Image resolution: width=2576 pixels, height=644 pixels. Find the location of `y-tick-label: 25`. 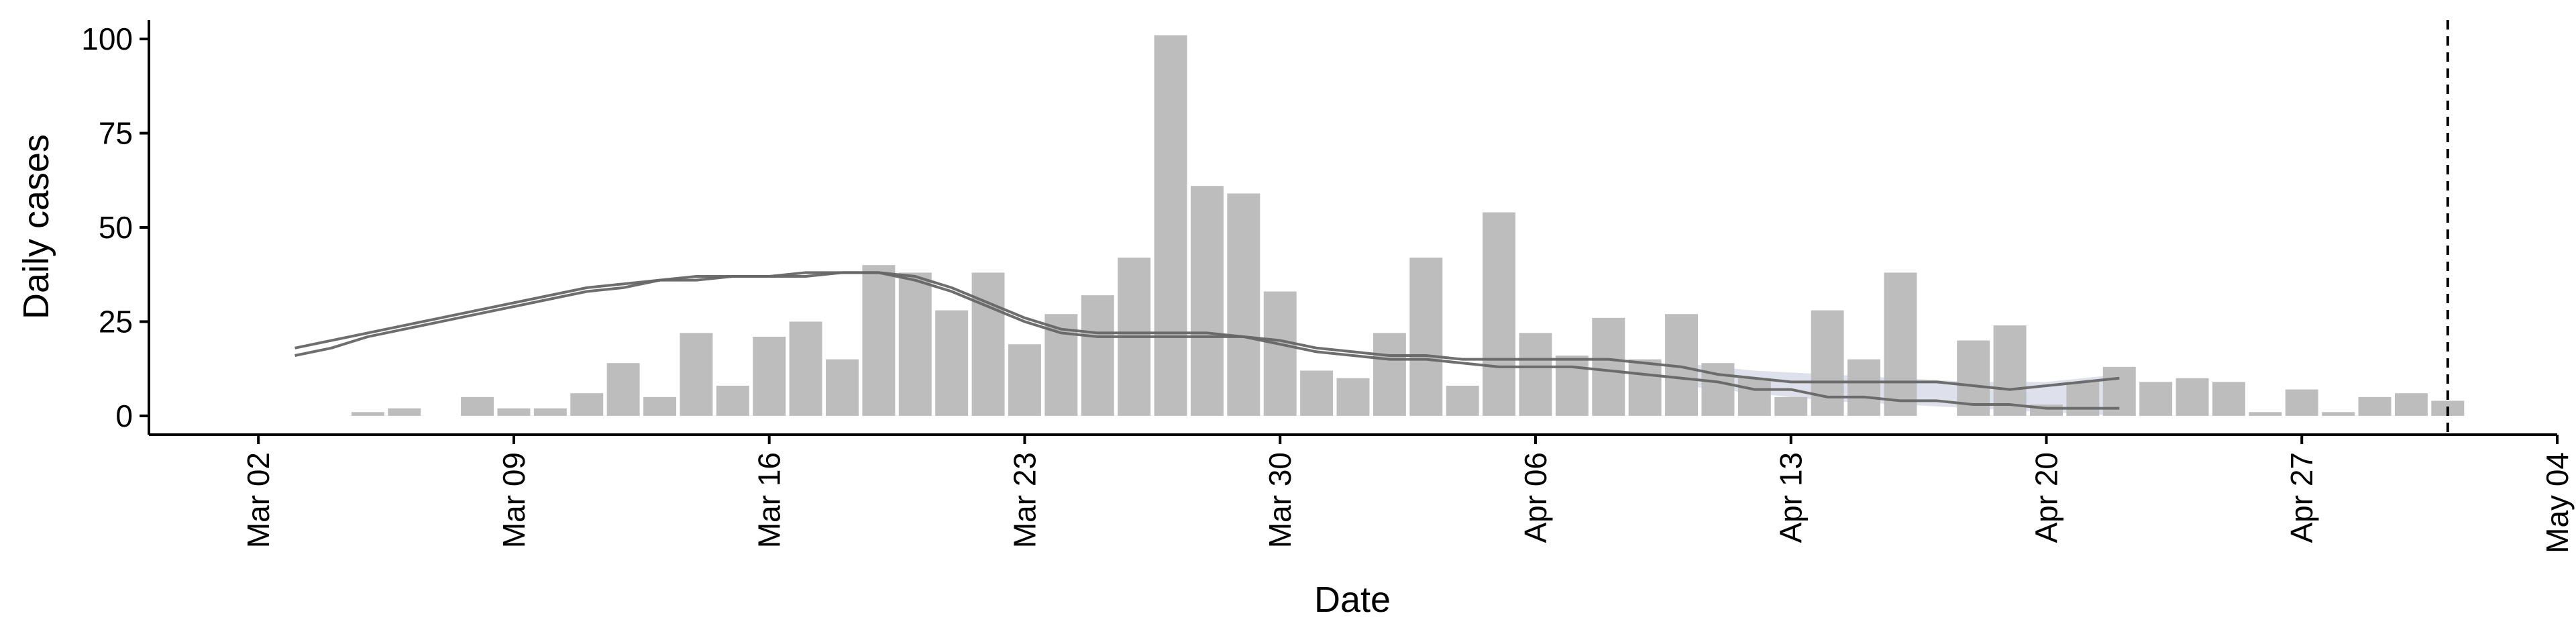

y-tick-label: 25 is located at coordinates (116, 321).